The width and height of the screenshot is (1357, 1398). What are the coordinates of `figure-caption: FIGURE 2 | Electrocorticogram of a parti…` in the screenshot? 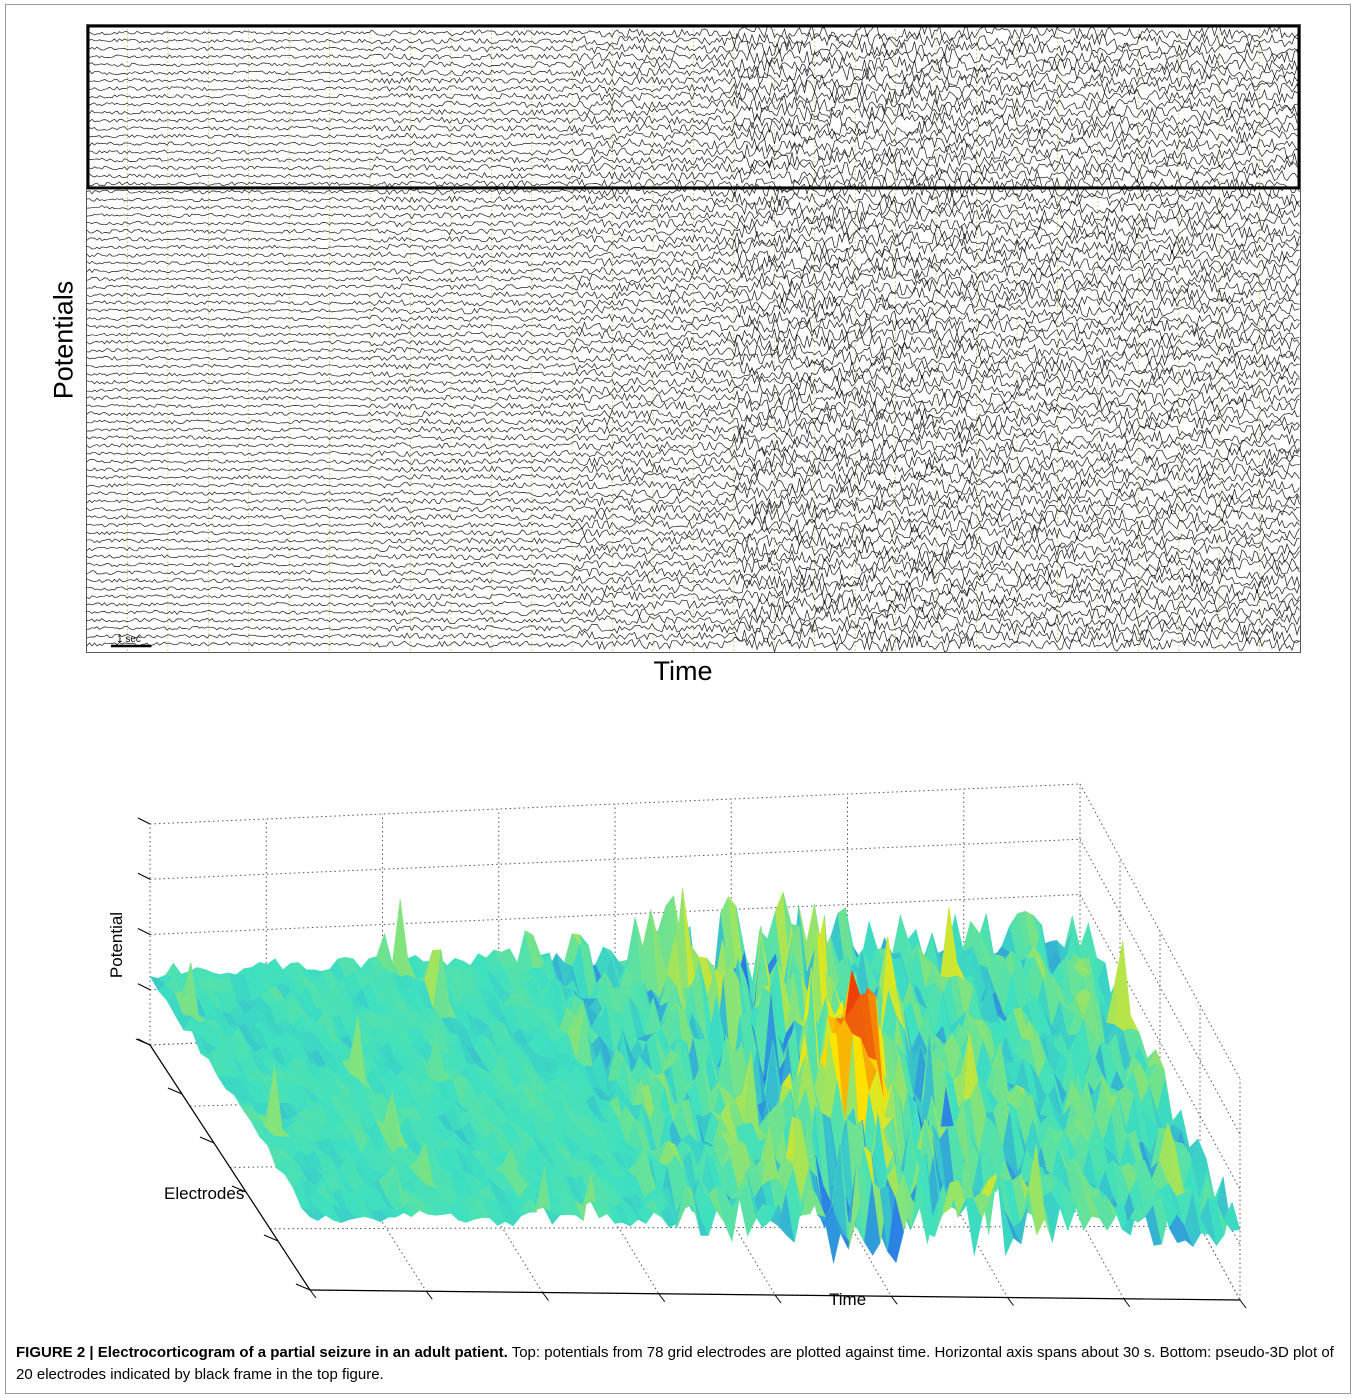 It's located at (676, 1364).